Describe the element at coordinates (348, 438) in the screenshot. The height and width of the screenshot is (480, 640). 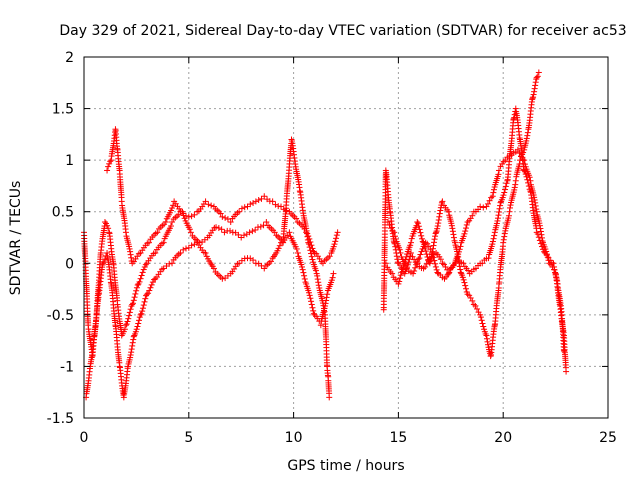
I see `x-tick-labels: 0 5 10 15 20 25` at that location.